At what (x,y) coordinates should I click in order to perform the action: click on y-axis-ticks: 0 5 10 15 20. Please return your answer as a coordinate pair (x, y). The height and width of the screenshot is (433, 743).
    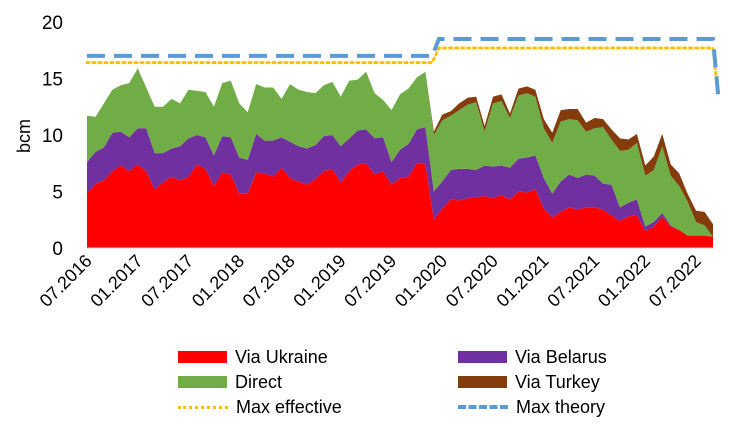
    Looking at the image, I should click on (52, 136).